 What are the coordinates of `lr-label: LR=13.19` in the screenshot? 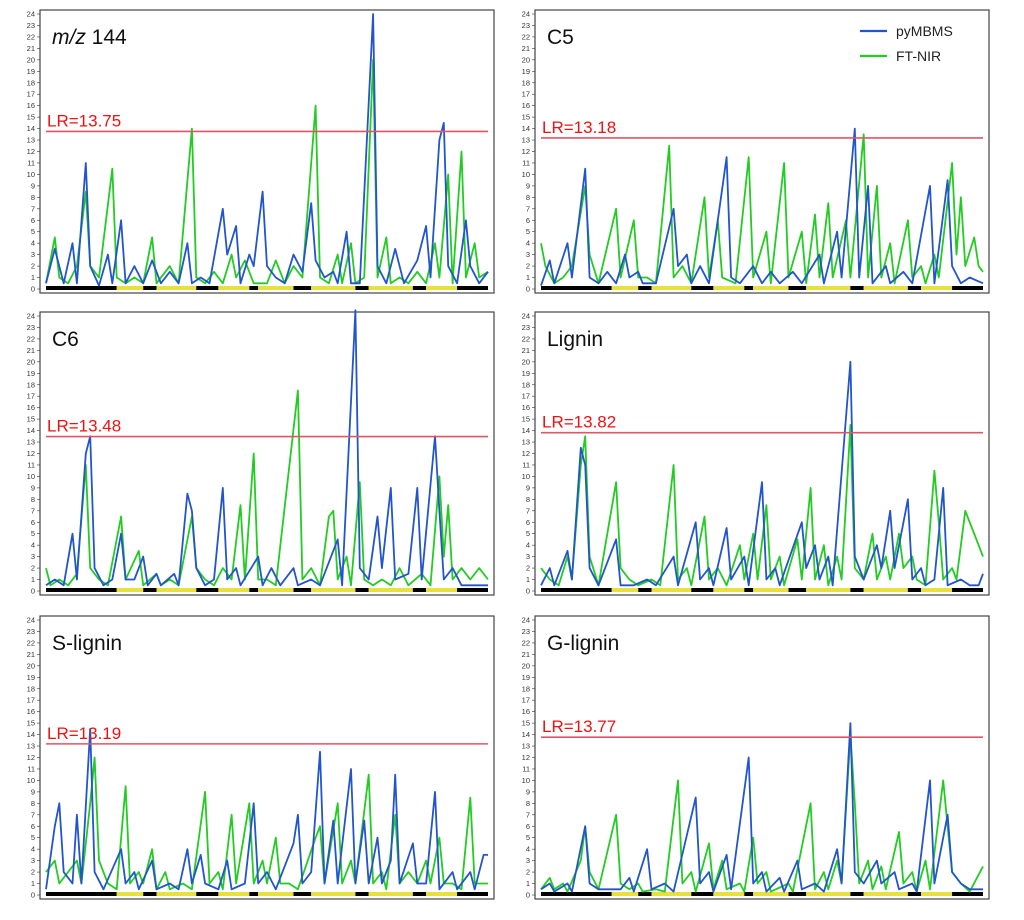 It's located at (84, 733).